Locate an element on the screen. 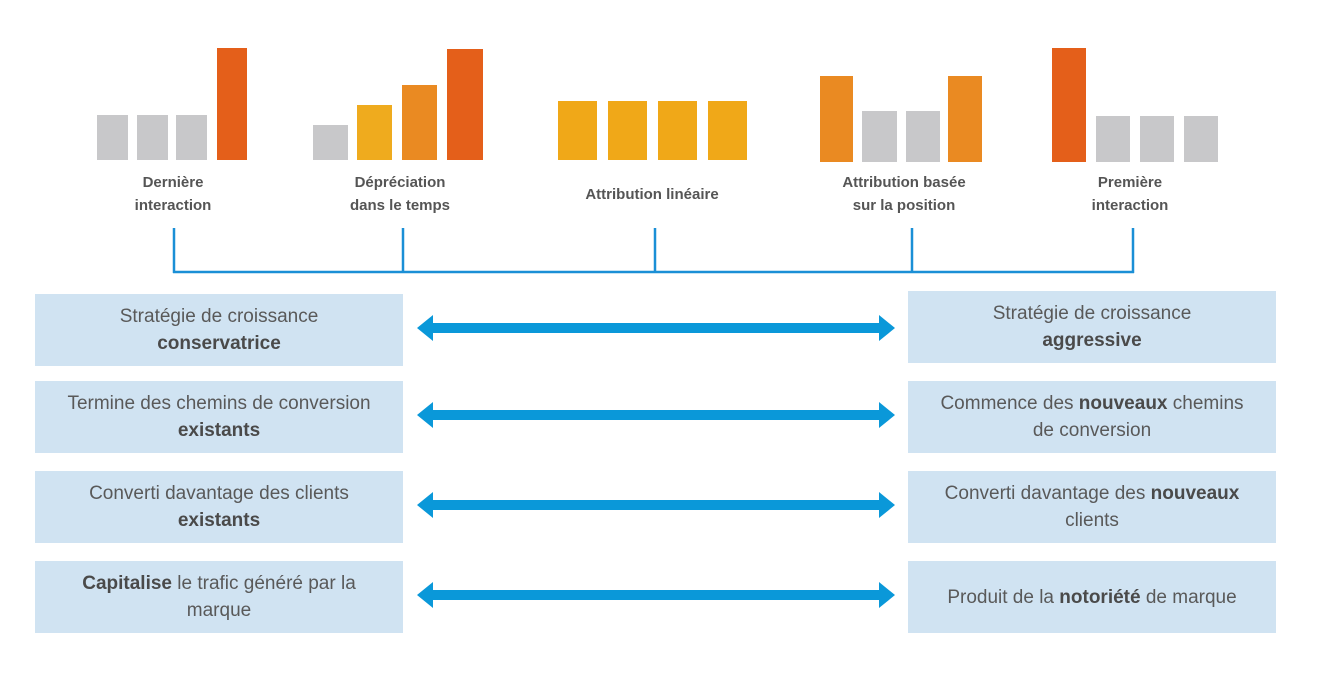 This screenshot has height=673, width=1333. right-box: Produit de la notoriété de marque is located at coordinates (1092, 597).